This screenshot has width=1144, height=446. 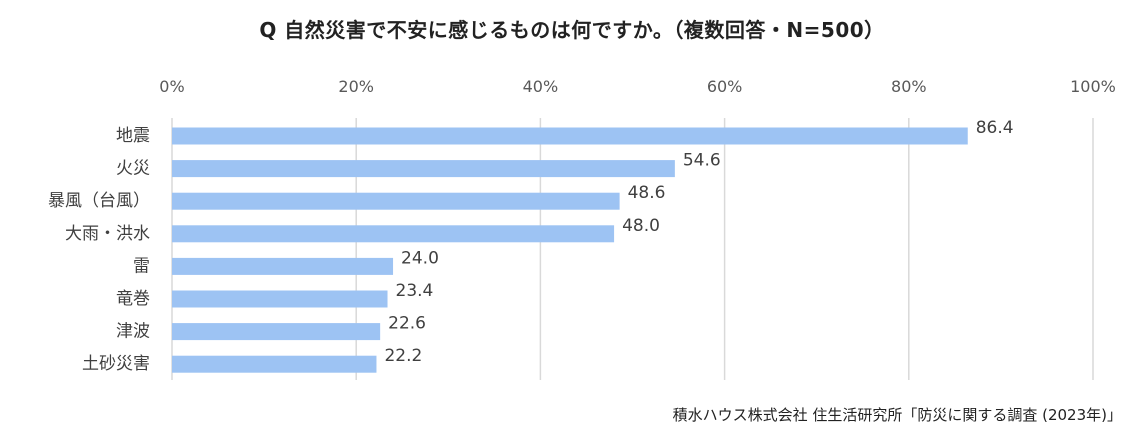 What do you see at coordinates (702, 161) in the screenshot?
I see `value-label: 54.6` at bounding box center [702, 161].